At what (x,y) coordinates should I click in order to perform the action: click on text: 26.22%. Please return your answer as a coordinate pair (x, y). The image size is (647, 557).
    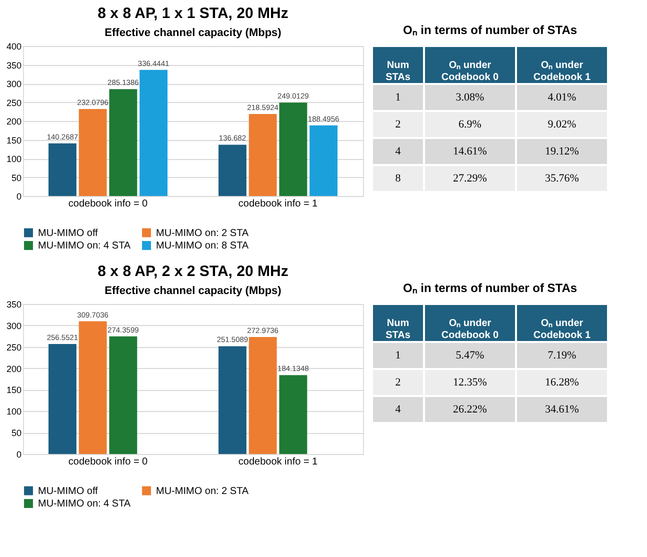
    Looking at the image, I should click on (470, 410).